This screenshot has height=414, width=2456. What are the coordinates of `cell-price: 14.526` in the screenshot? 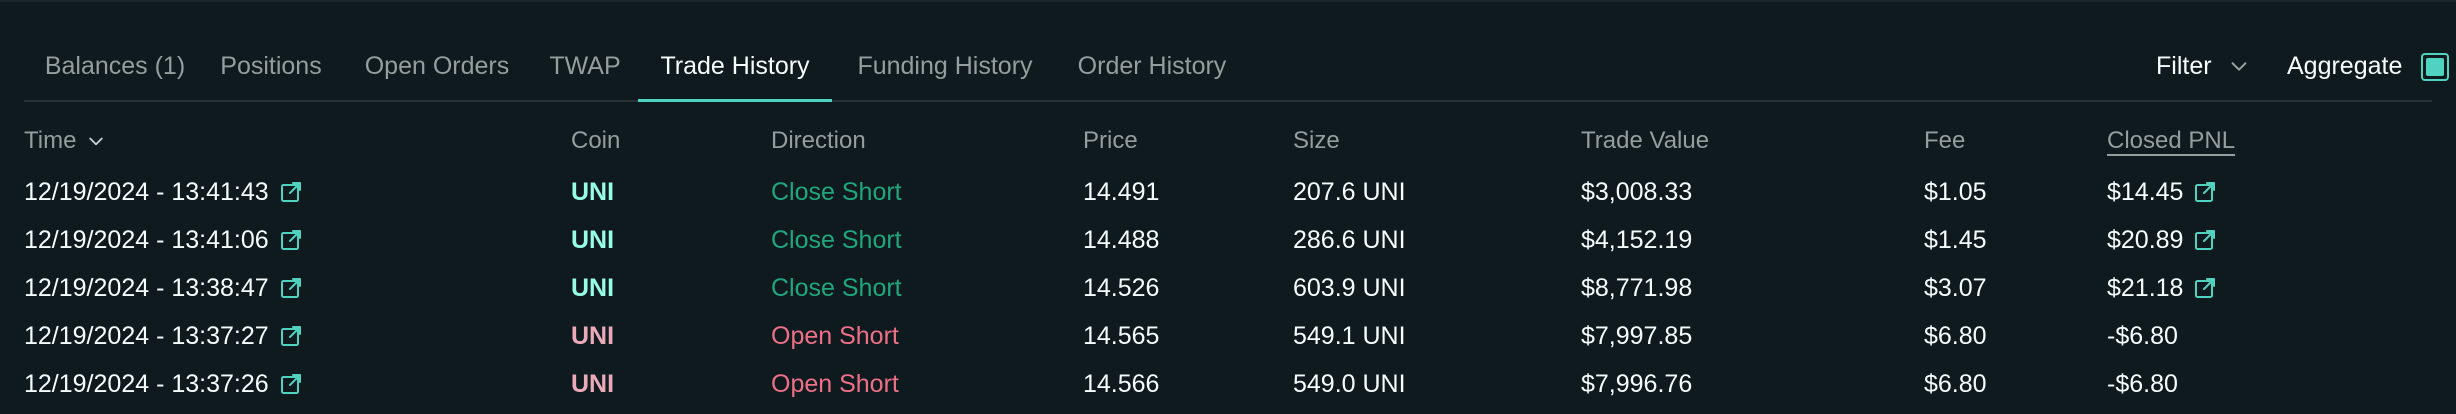 It's located at (1121, 288).